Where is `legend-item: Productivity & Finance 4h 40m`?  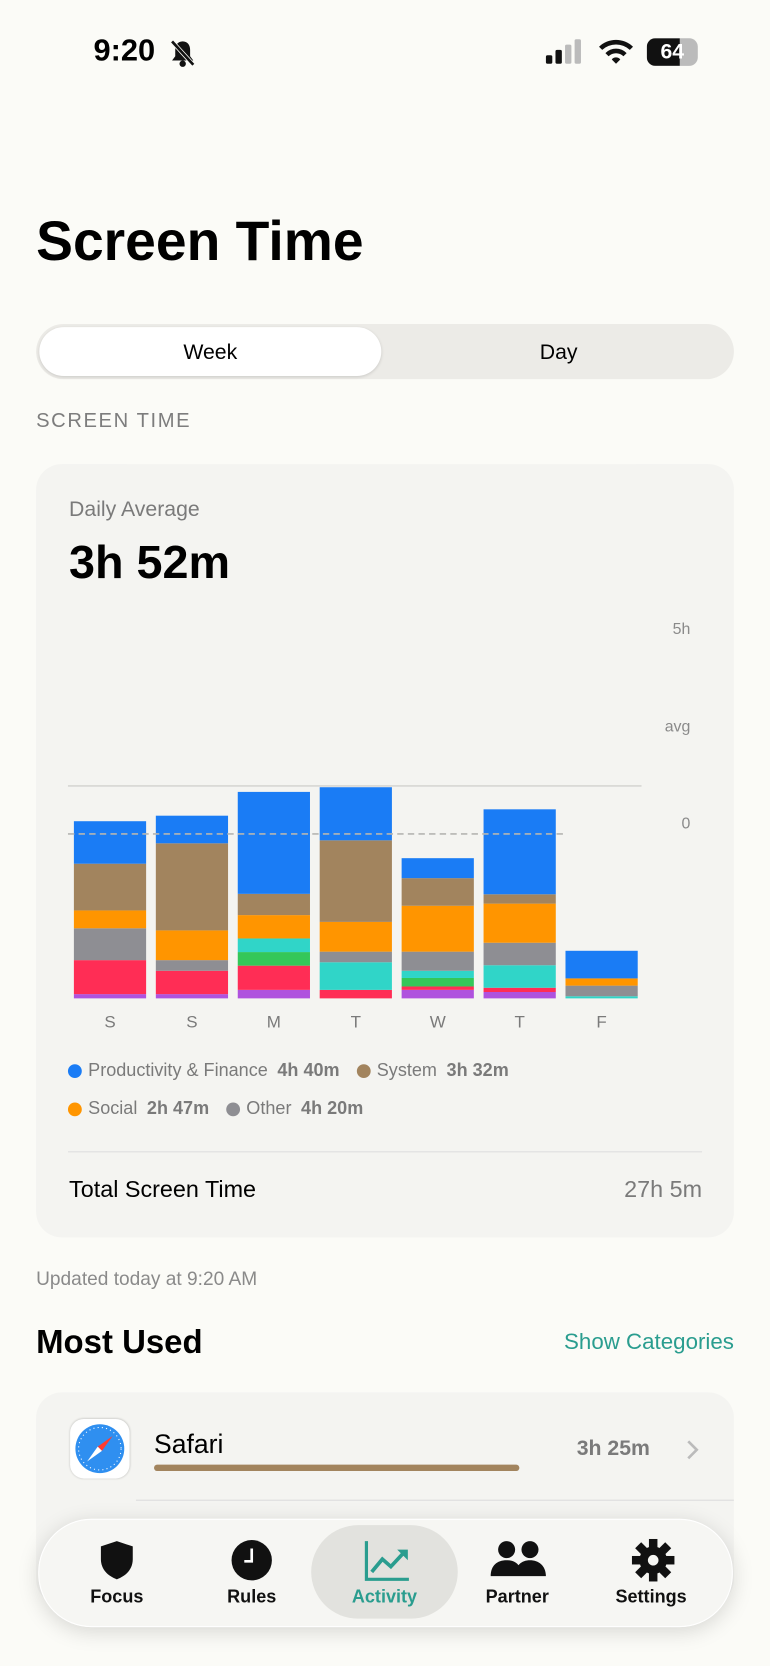
legend-item: Productivity & Finance 4h 40m is located at coordinates (203, 1070).